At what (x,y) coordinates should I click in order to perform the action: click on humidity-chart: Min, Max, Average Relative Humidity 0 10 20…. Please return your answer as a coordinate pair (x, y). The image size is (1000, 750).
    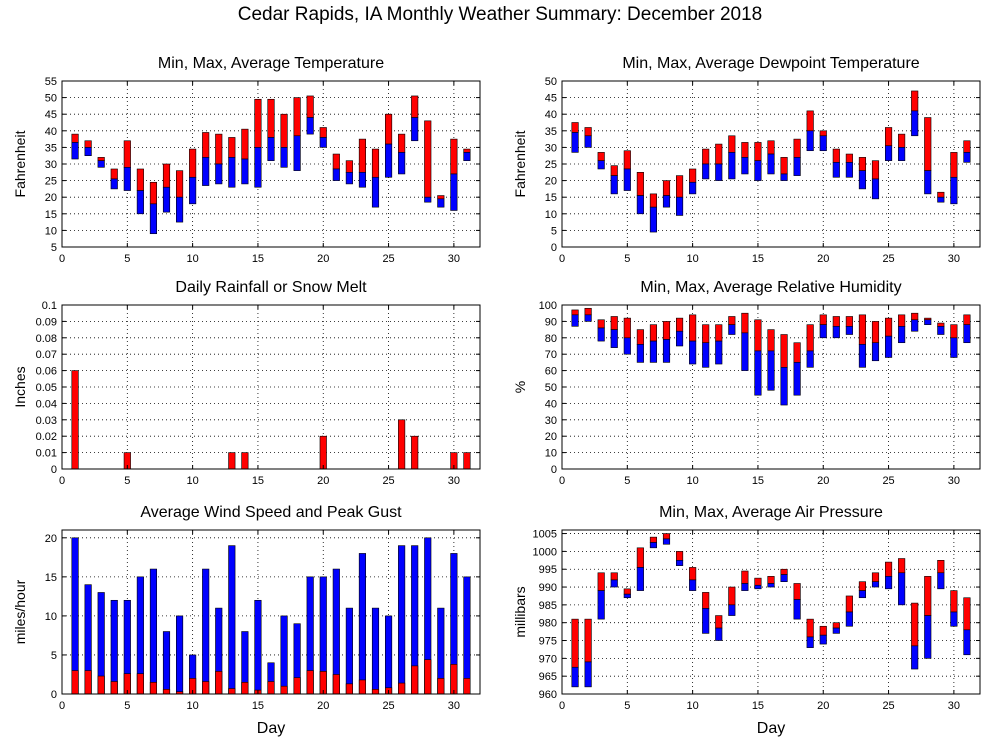
    Looking at the image, I should click on (746, 383).